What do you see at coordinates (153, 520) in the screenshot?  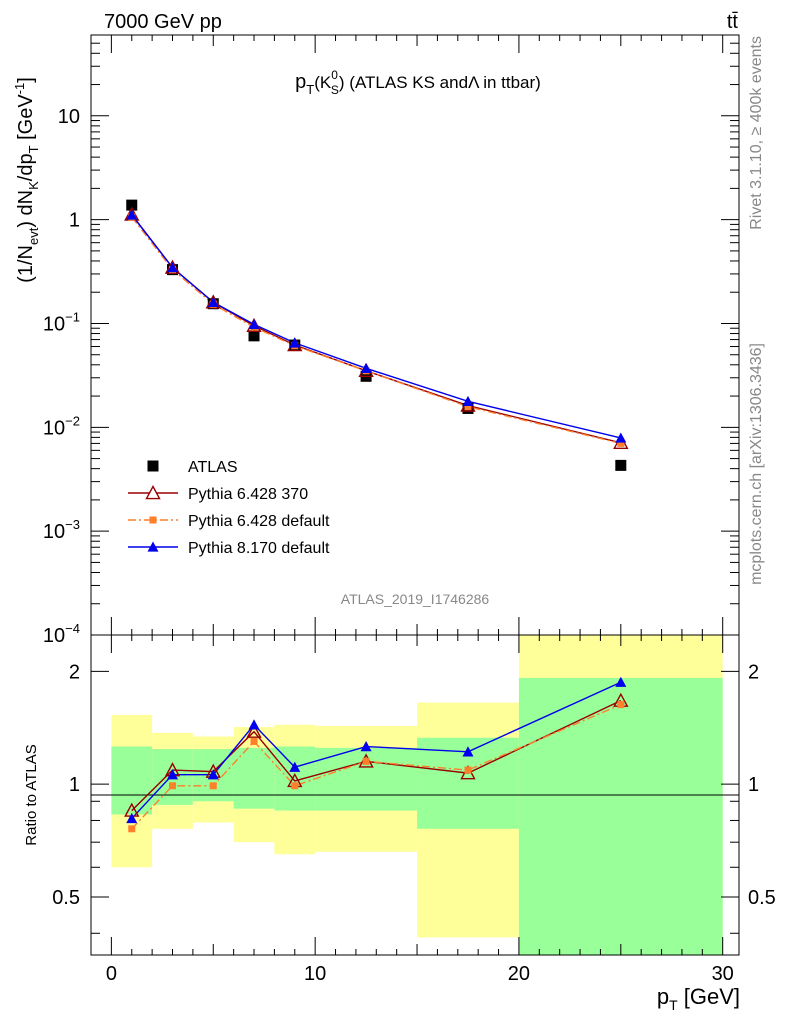 I see `legend-marker-py6-default` at bounding box center [153, 520].